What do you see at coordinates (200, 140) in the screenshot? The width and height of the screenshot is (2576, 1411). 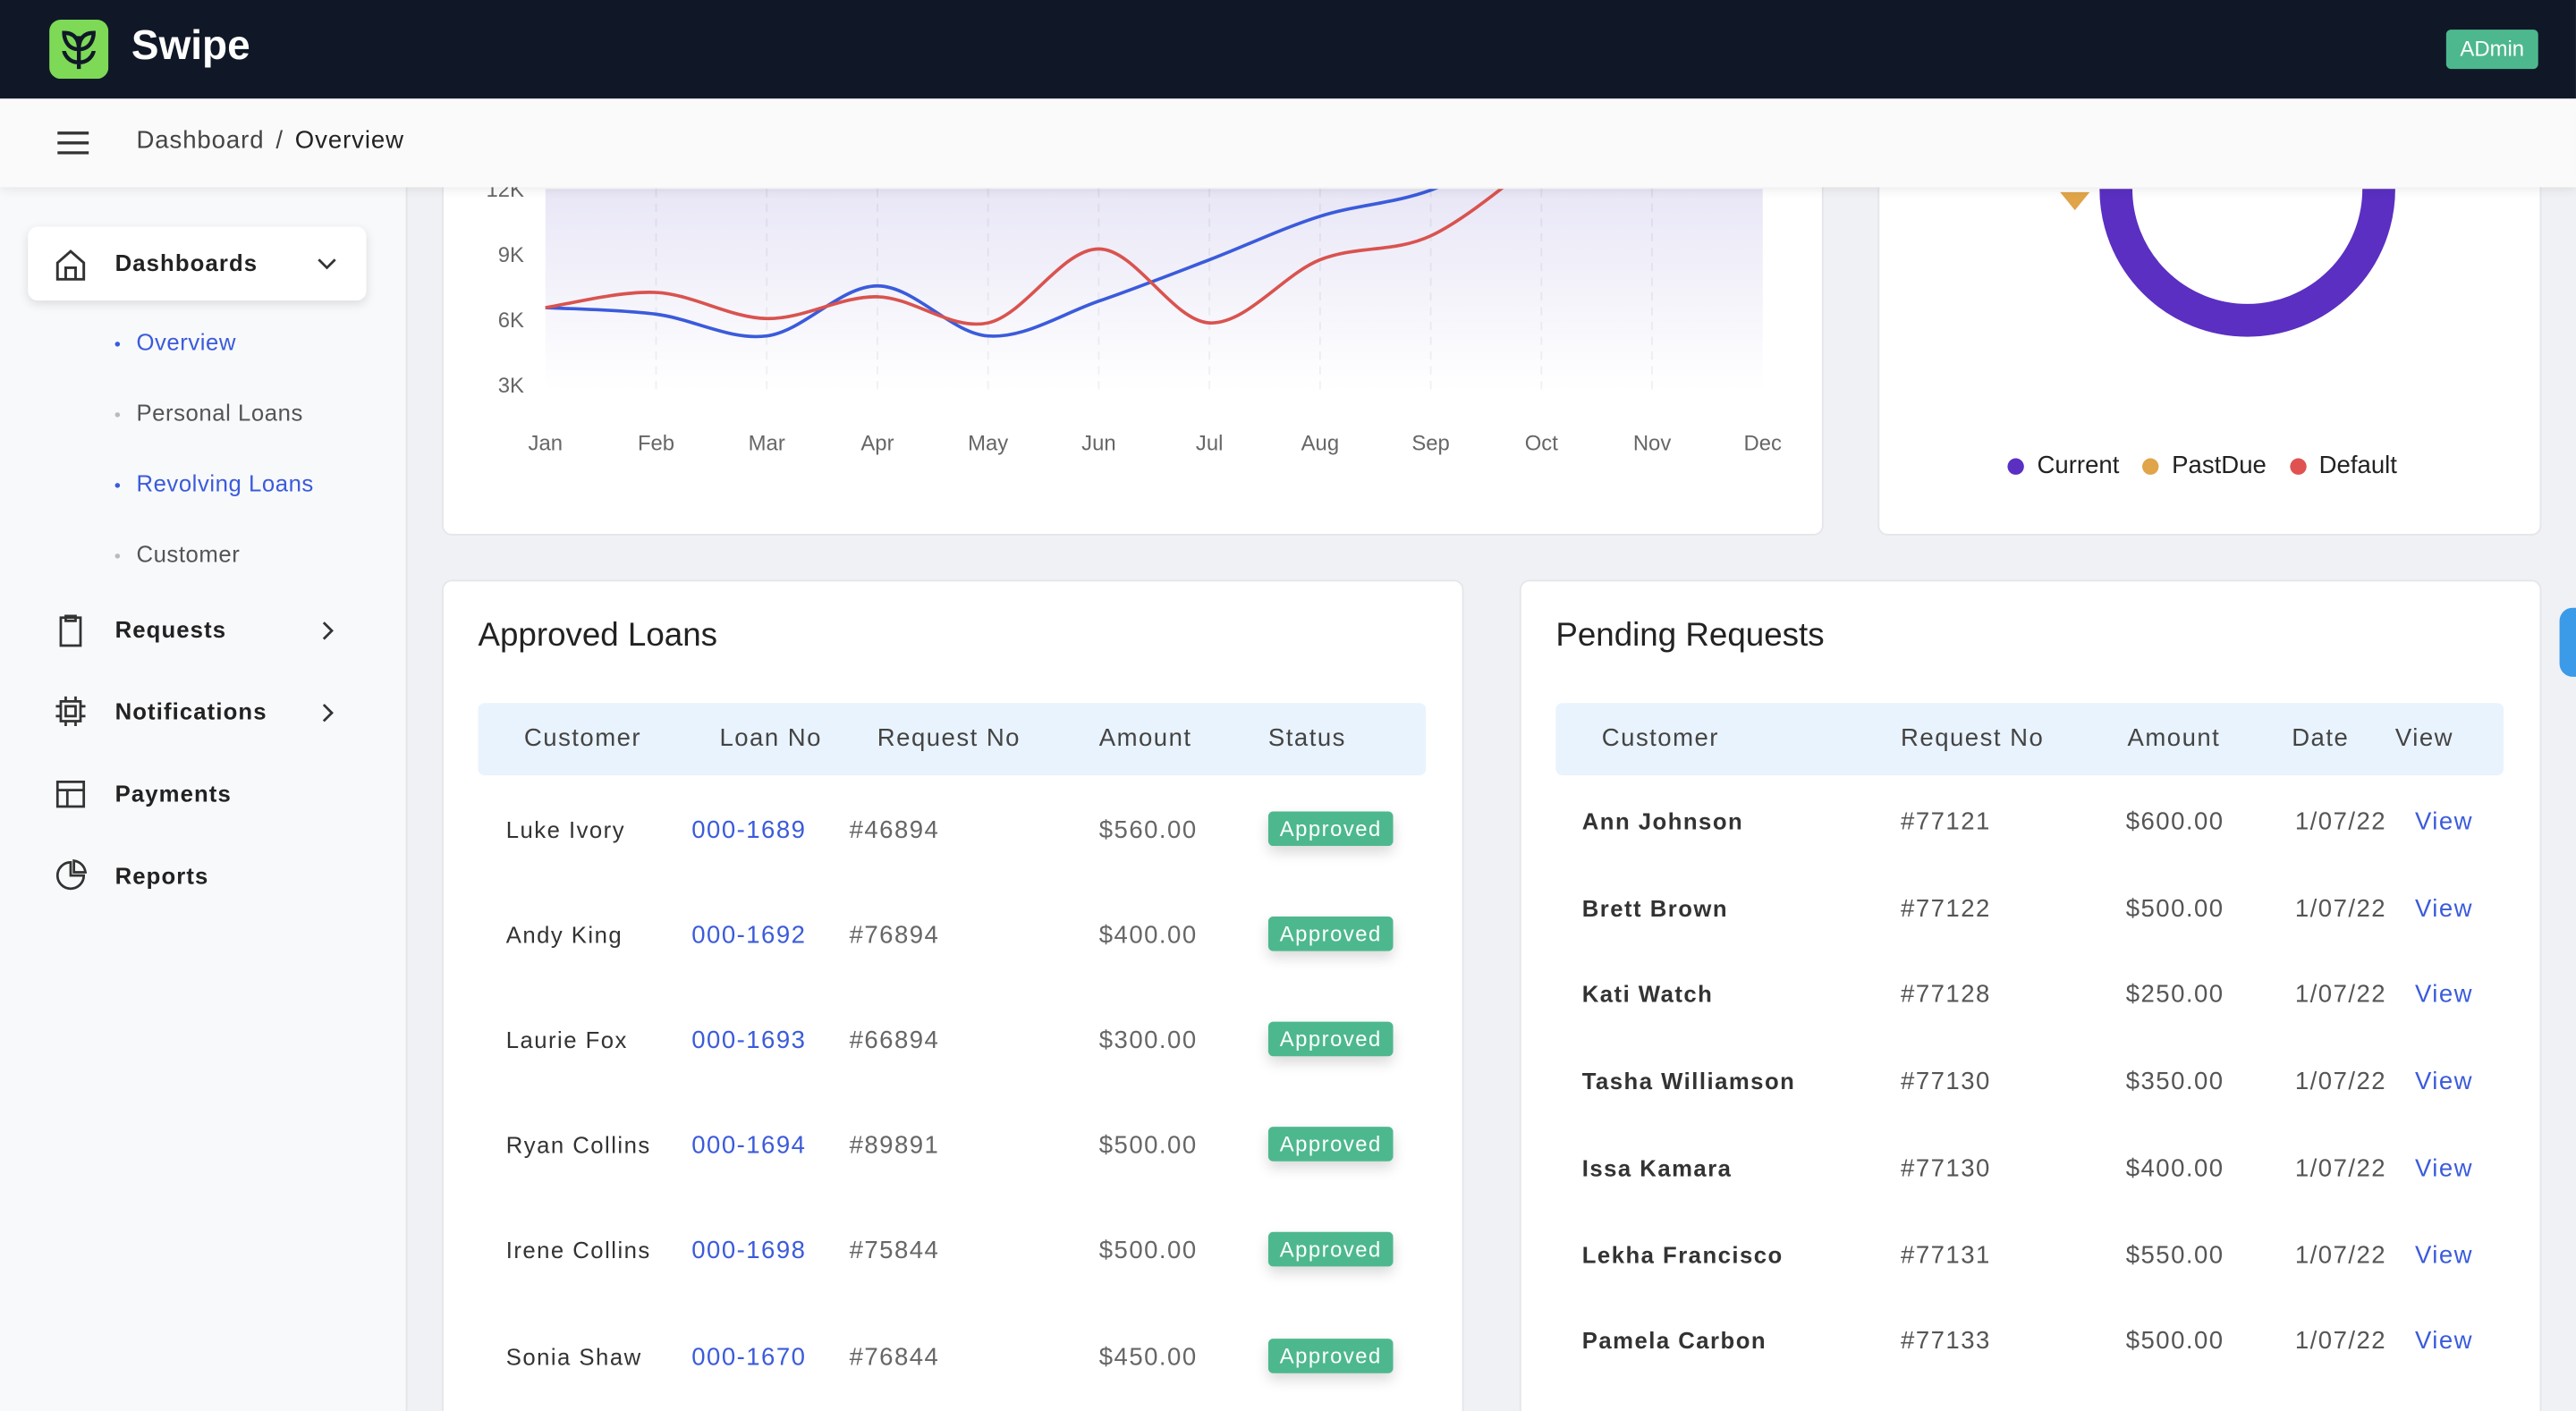 I see `crumb: Dashboard` at bounding box center [200, 140].